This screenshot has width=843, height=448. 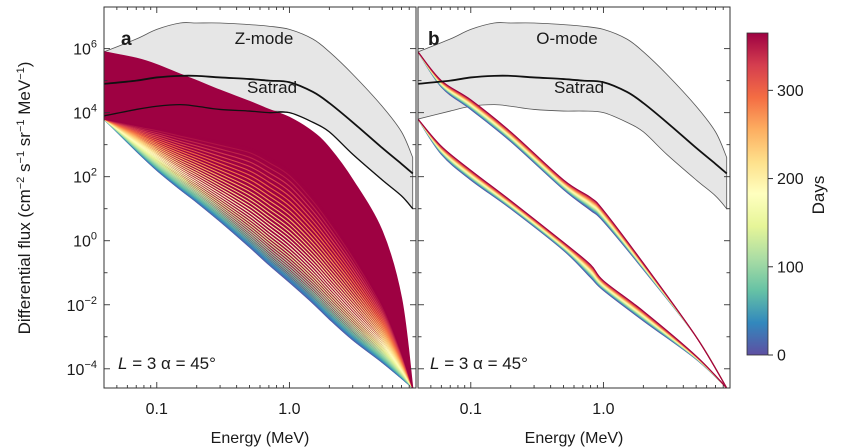 What do you see at coordinates (272, 87) in the screenshot?
I see `panel-a-satrad-label: Satrad` at bounding box center [272, 87].